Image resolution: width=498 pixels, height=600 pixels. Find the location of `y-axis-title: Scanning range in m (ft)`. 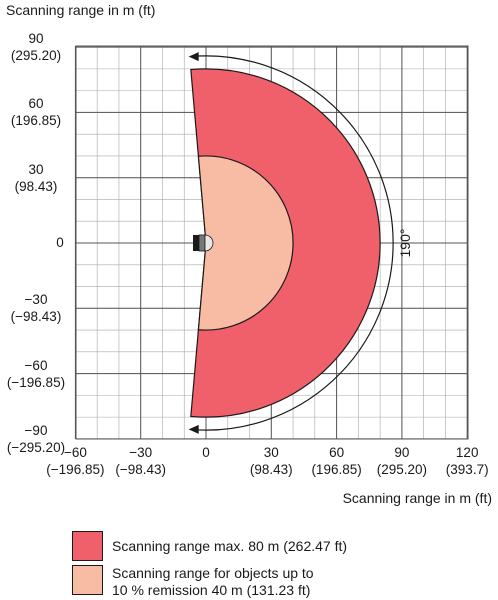

y-axis-title: Scanning range in m (ft) is located at coordinates (81, 10).